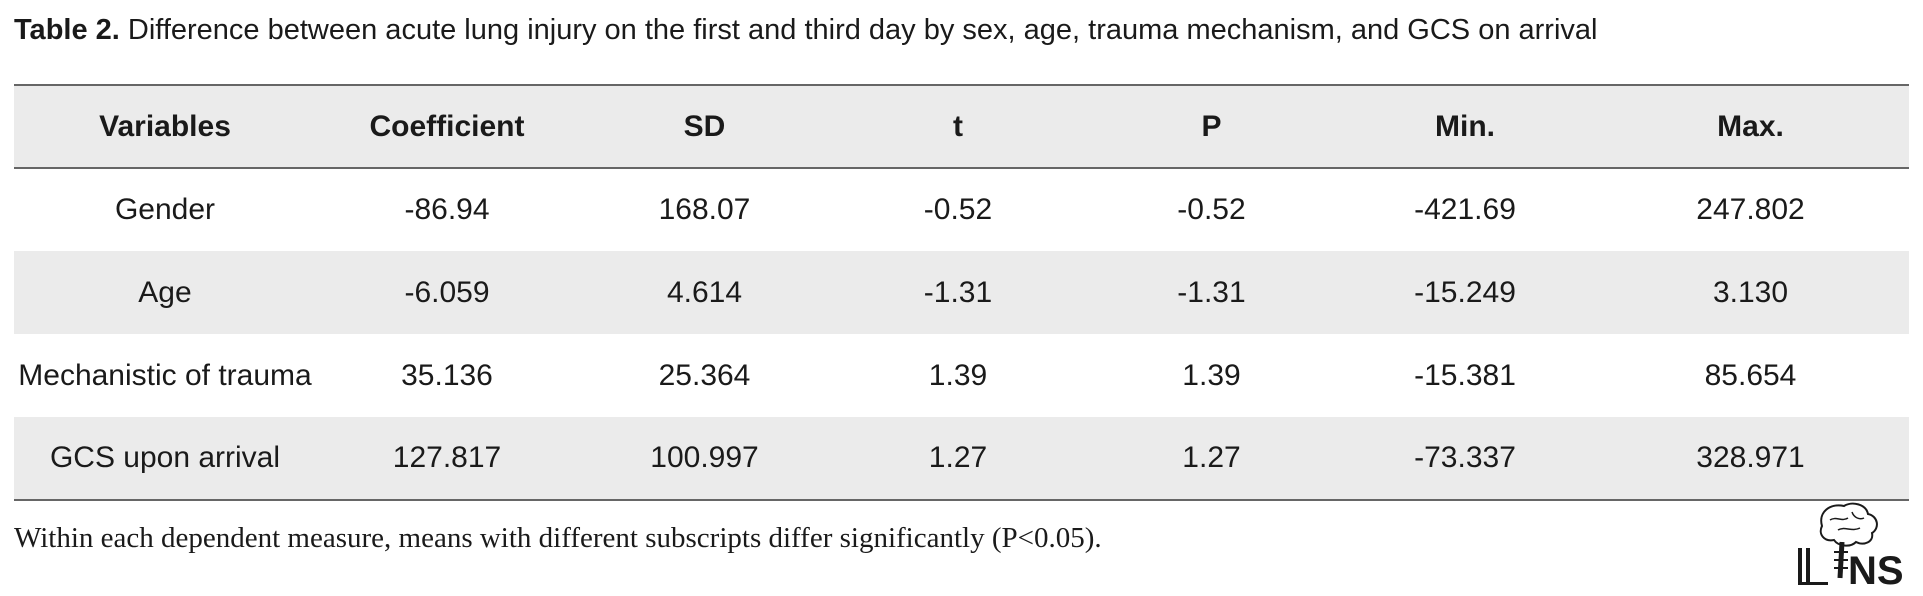  Describe the element at coordinates (704, 375) in the screenshot. I see `table-cell: 25.364` at that location.